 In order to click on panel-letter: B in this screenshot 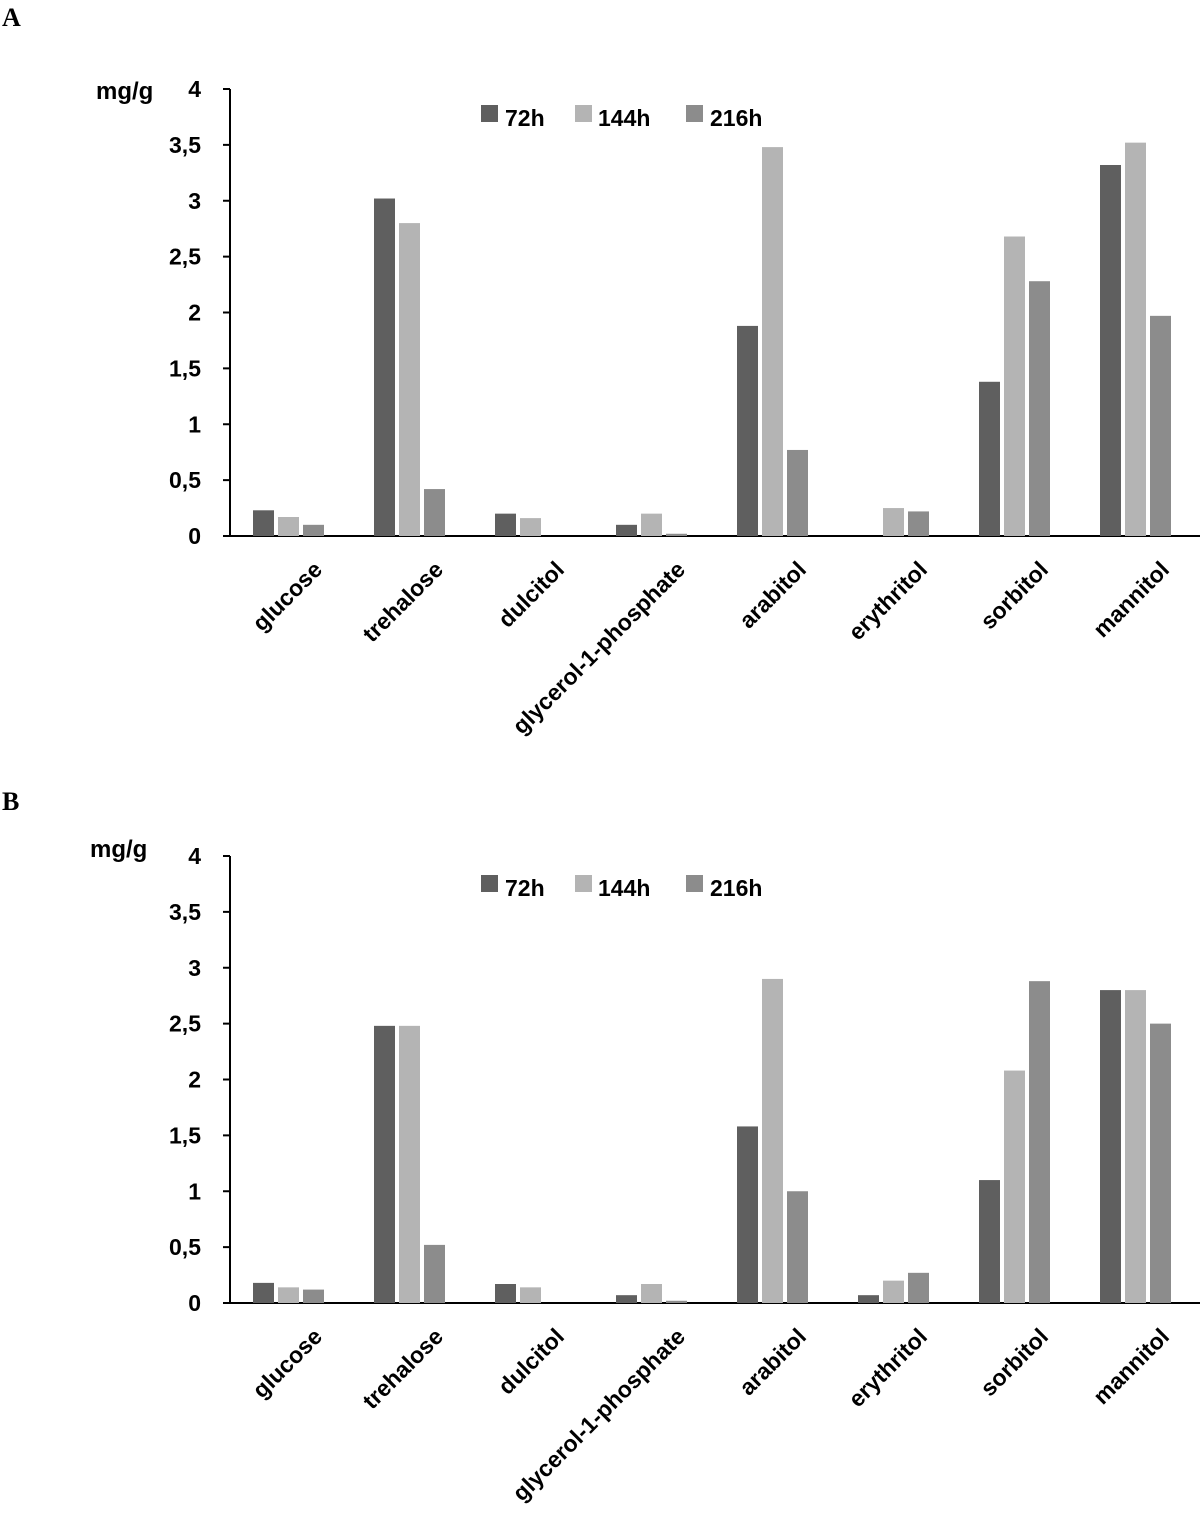, I will do `click(10, 801)`.